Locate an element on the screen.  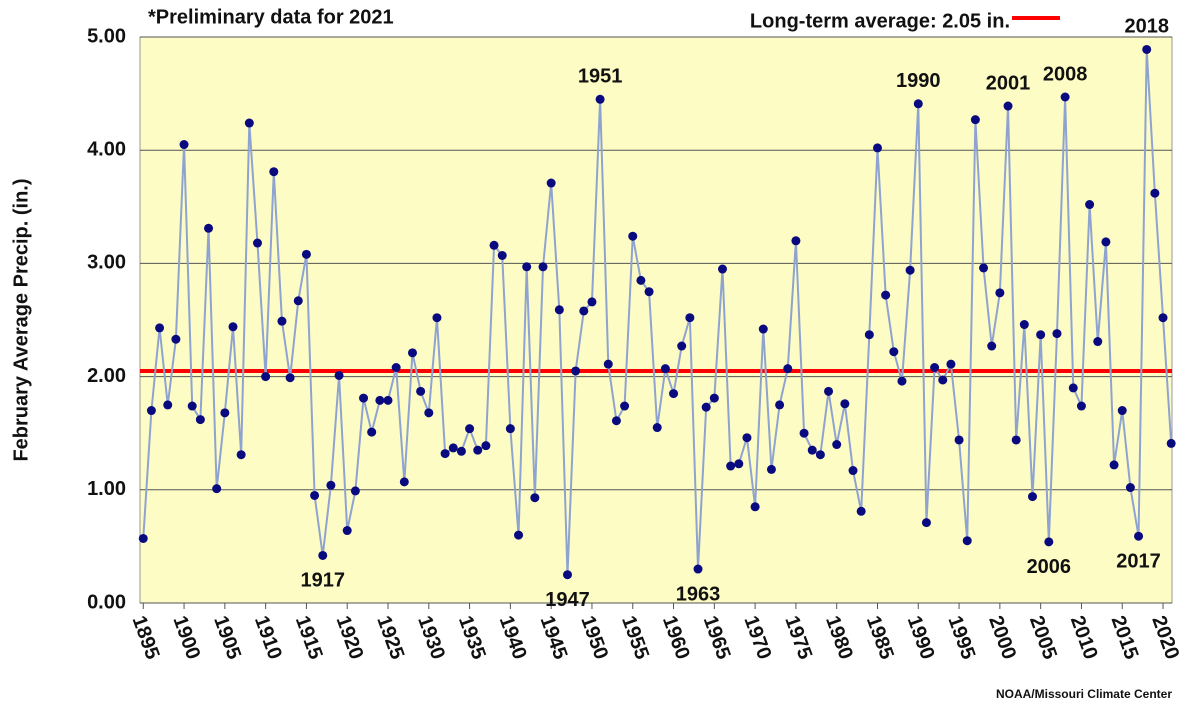
y-tick-label: 0.00 is located at coordinates (106, 602).